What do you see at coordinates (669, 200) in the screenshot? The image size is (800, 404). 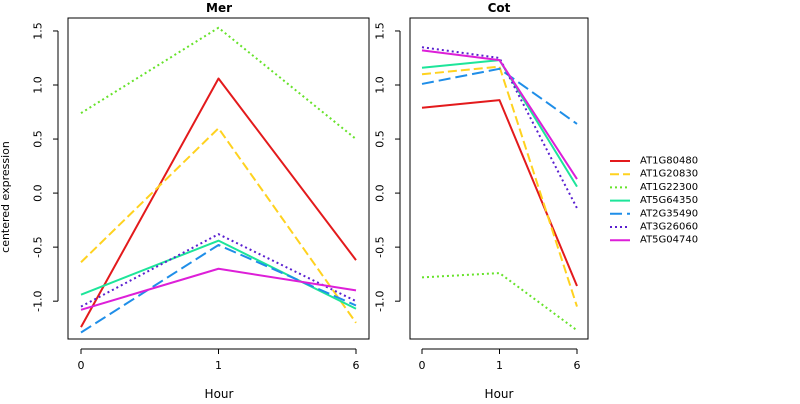 I see `legend-label: AT5G64350` at bounding box center [669, 200].